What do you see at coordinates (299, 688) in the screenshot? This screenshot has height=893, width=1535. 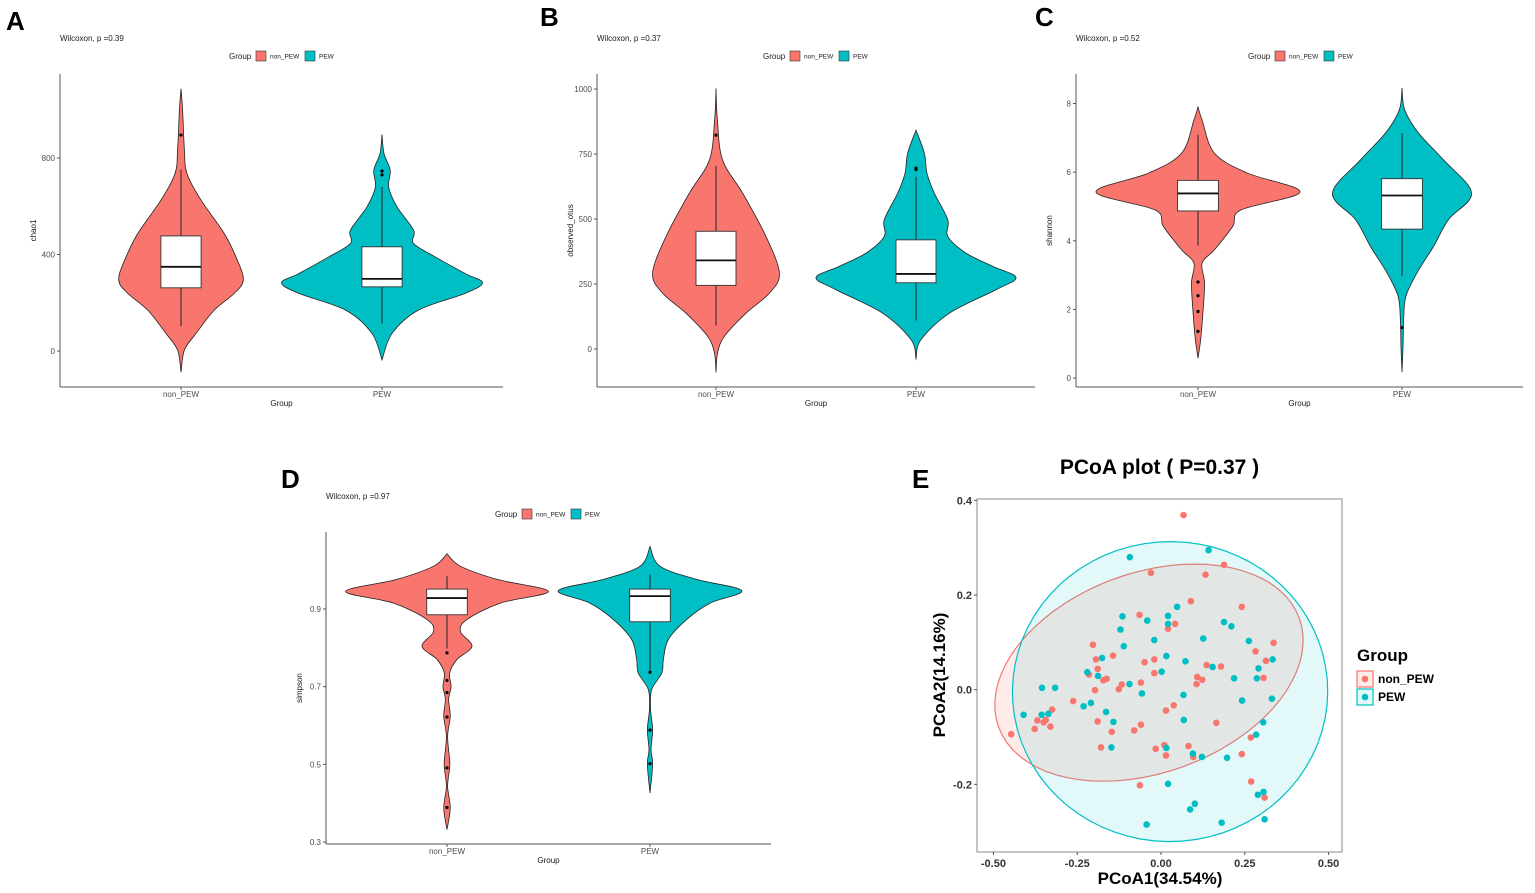 I see `y-axis-label: simpson` at bounding box center [299, 688].